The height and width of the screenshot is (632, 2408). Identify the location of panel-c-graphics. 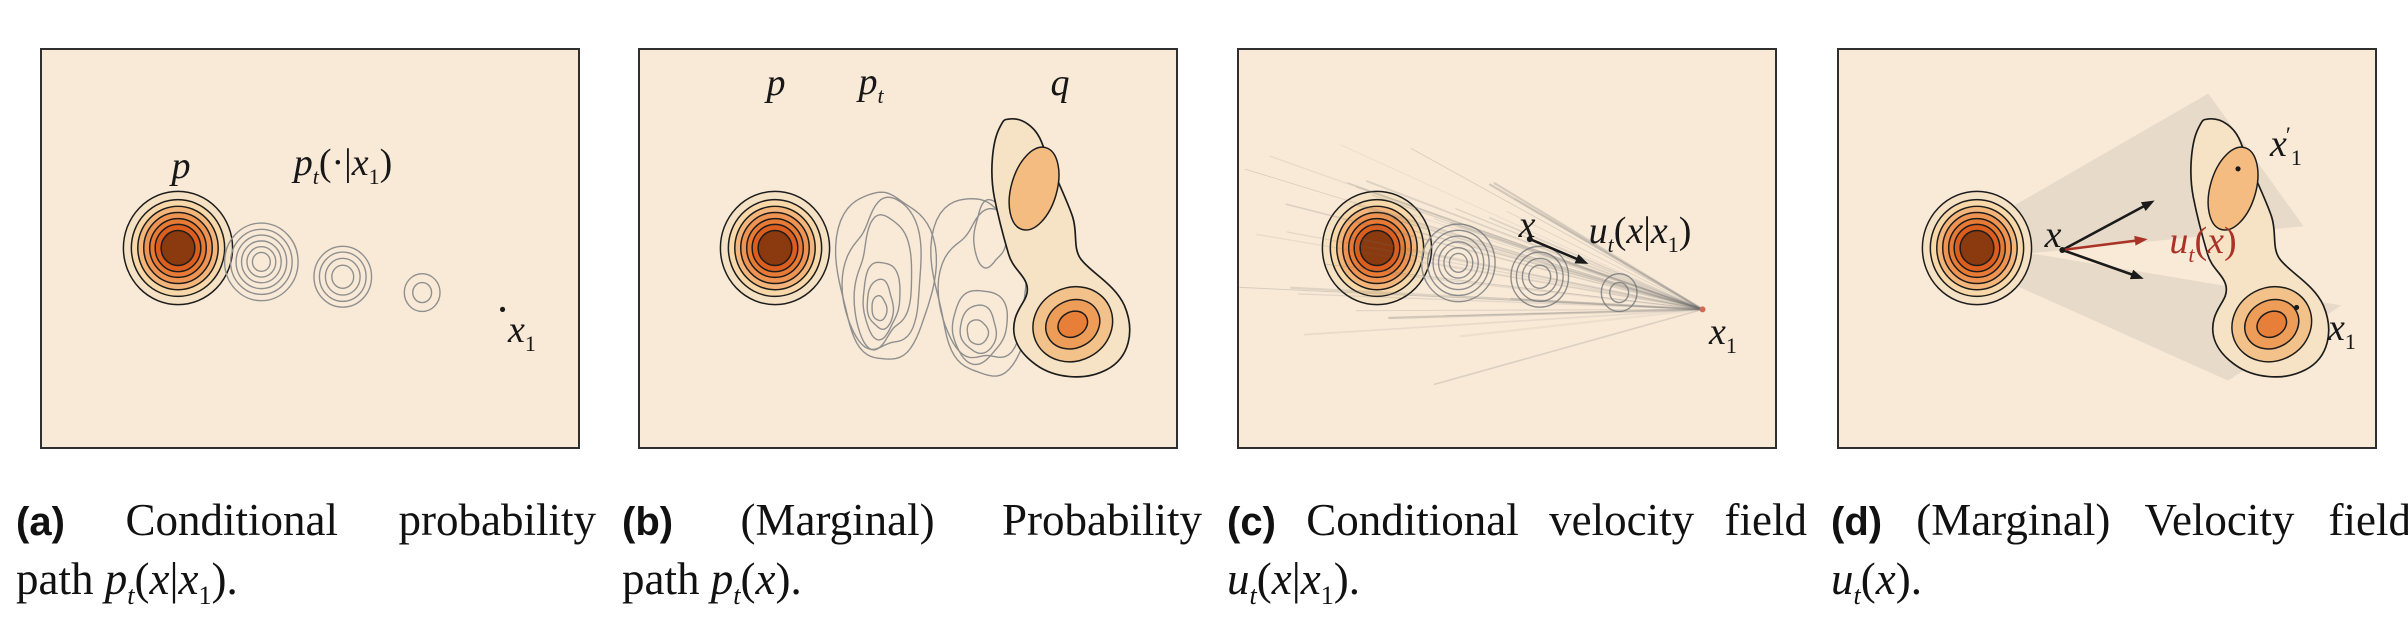
(1472, 265).